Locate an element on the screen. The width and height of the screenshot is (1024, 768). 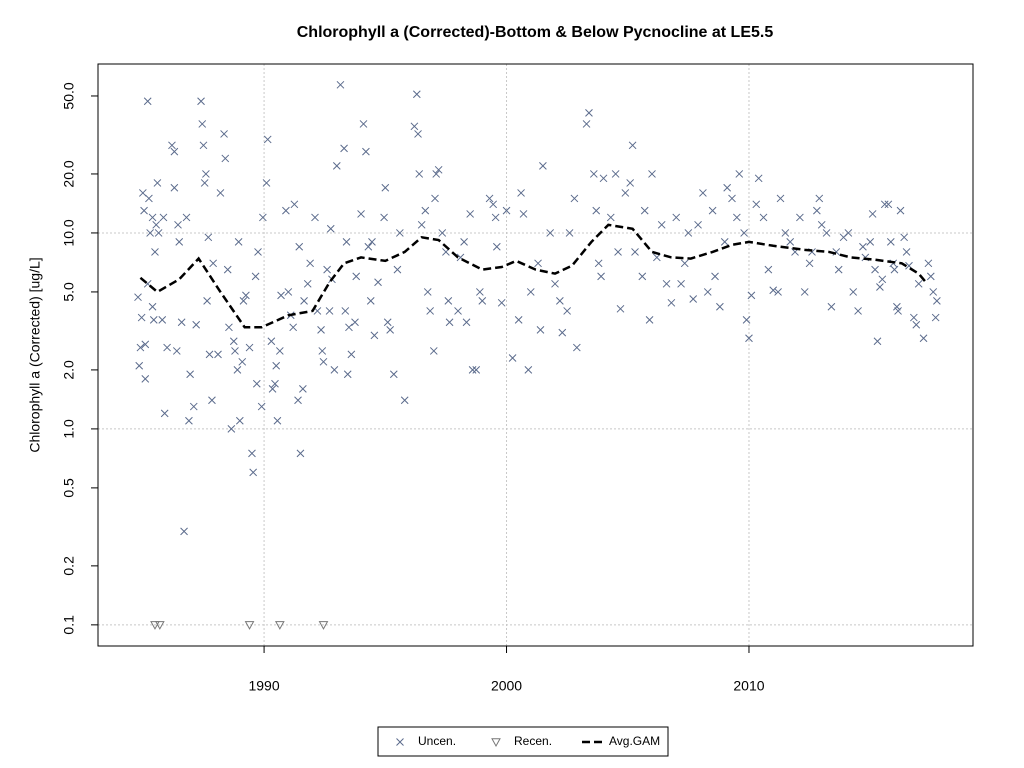
y-tick-label: 0.1 is located at coordinates (69, 625).